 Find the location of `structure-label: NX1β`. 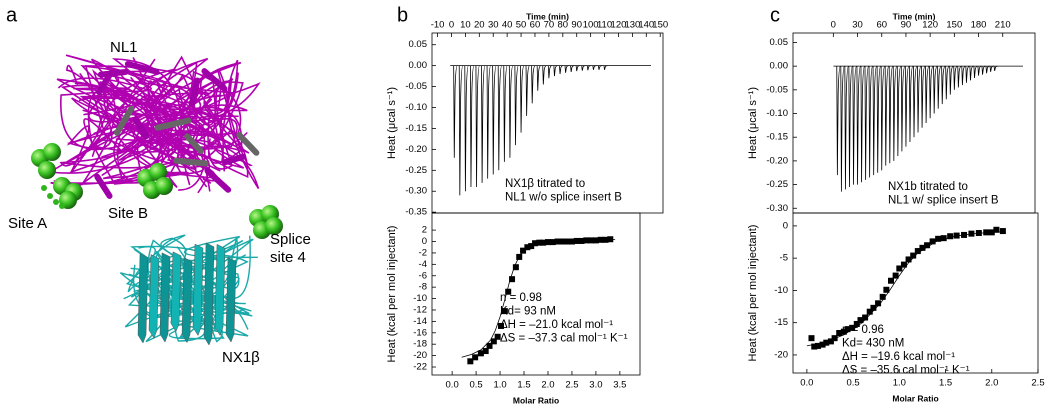

structure-label: NX1β is located at coordinates (241, 357).